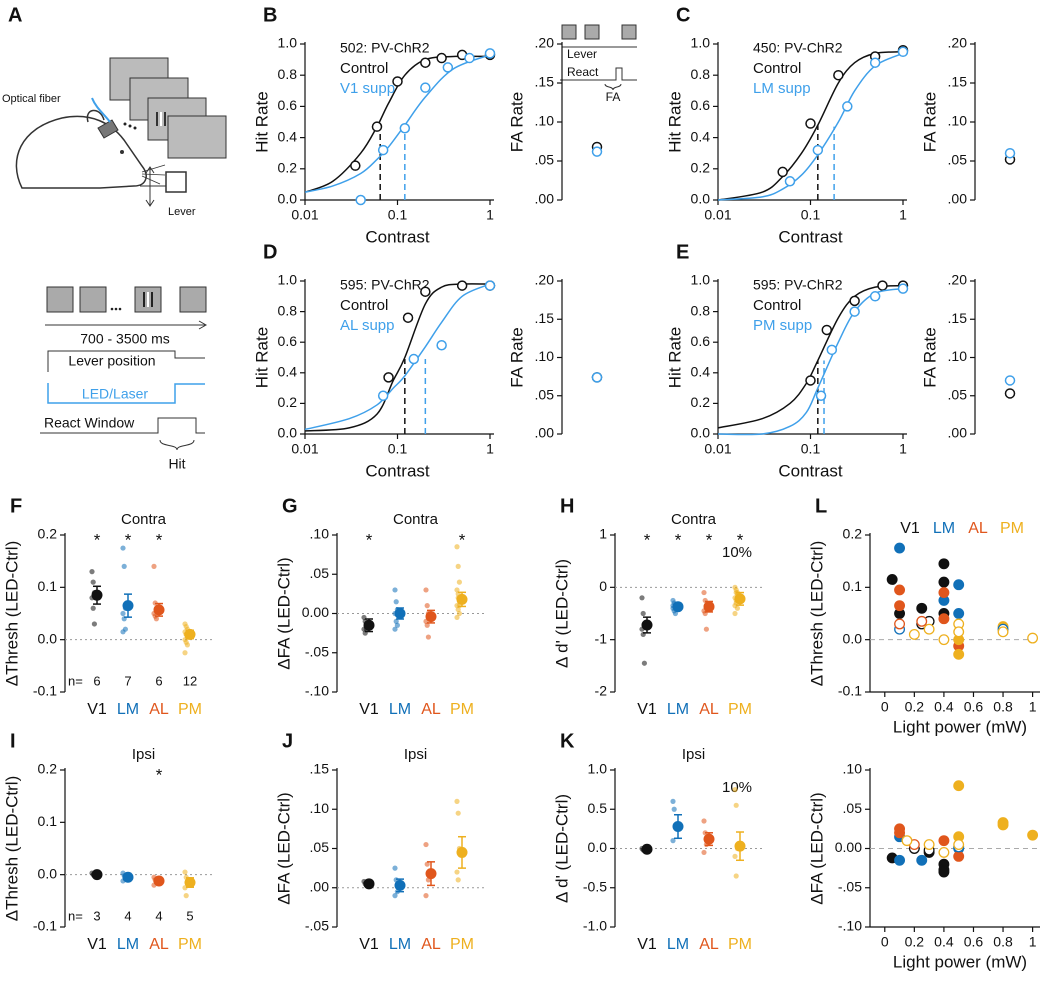  Describe the element at coordinates (810, 236) in the screenshot. I see `x-axis-label: Contrast` at that location.